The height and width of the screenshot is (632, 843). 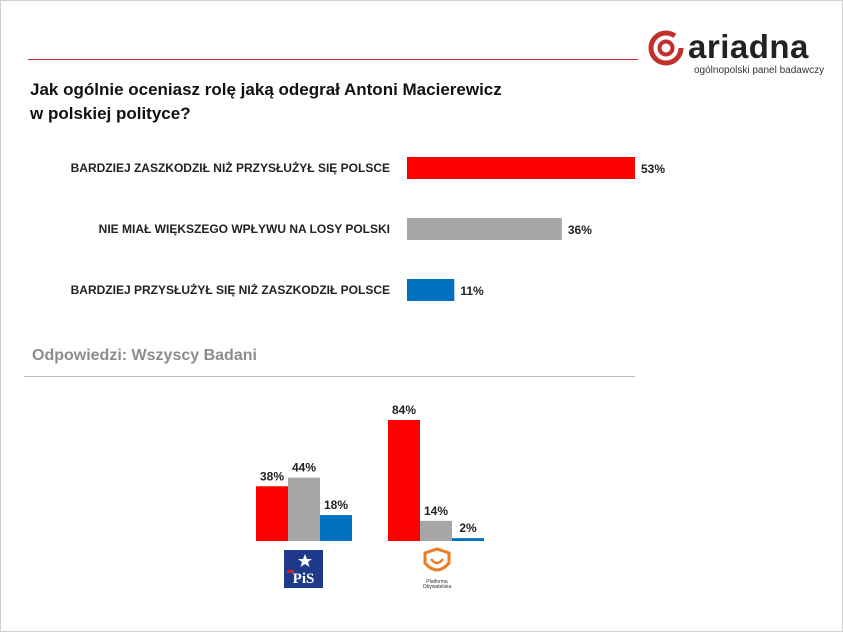 What do you see at coordinates (244, 229) in the screenshot?
I see `category-label: NIE MIAŁ WIĘKSZEGO WPŁYWU NA LOSY POLSKI` at bounding box center [244, 229].